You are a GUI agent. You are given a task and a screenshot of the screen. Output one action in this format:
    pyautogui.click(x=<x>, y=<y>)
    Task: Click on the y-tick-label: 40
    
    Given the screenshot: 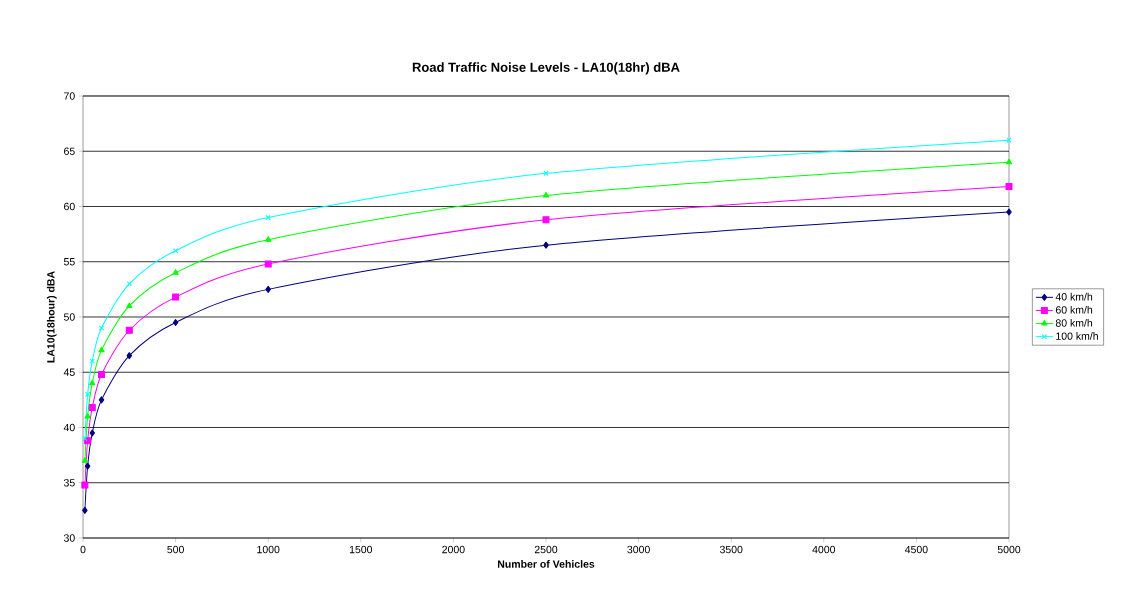 What is the action you would take?
    pyautogui.click(x=69, y=427)
    